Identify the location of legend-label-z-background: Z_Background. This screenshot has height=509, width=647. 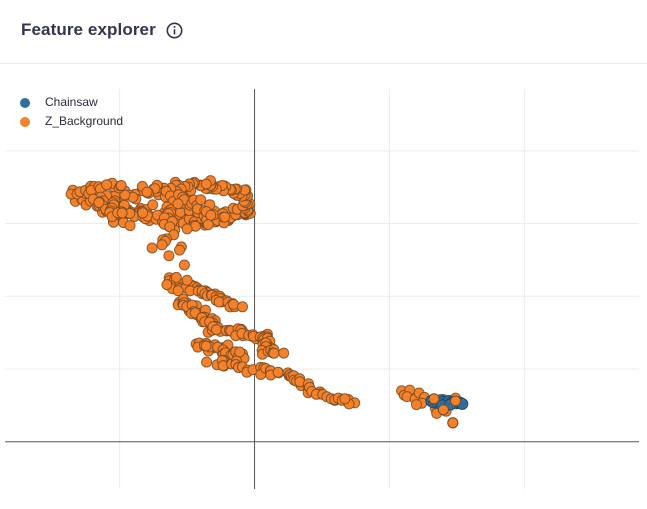
(84, 121).